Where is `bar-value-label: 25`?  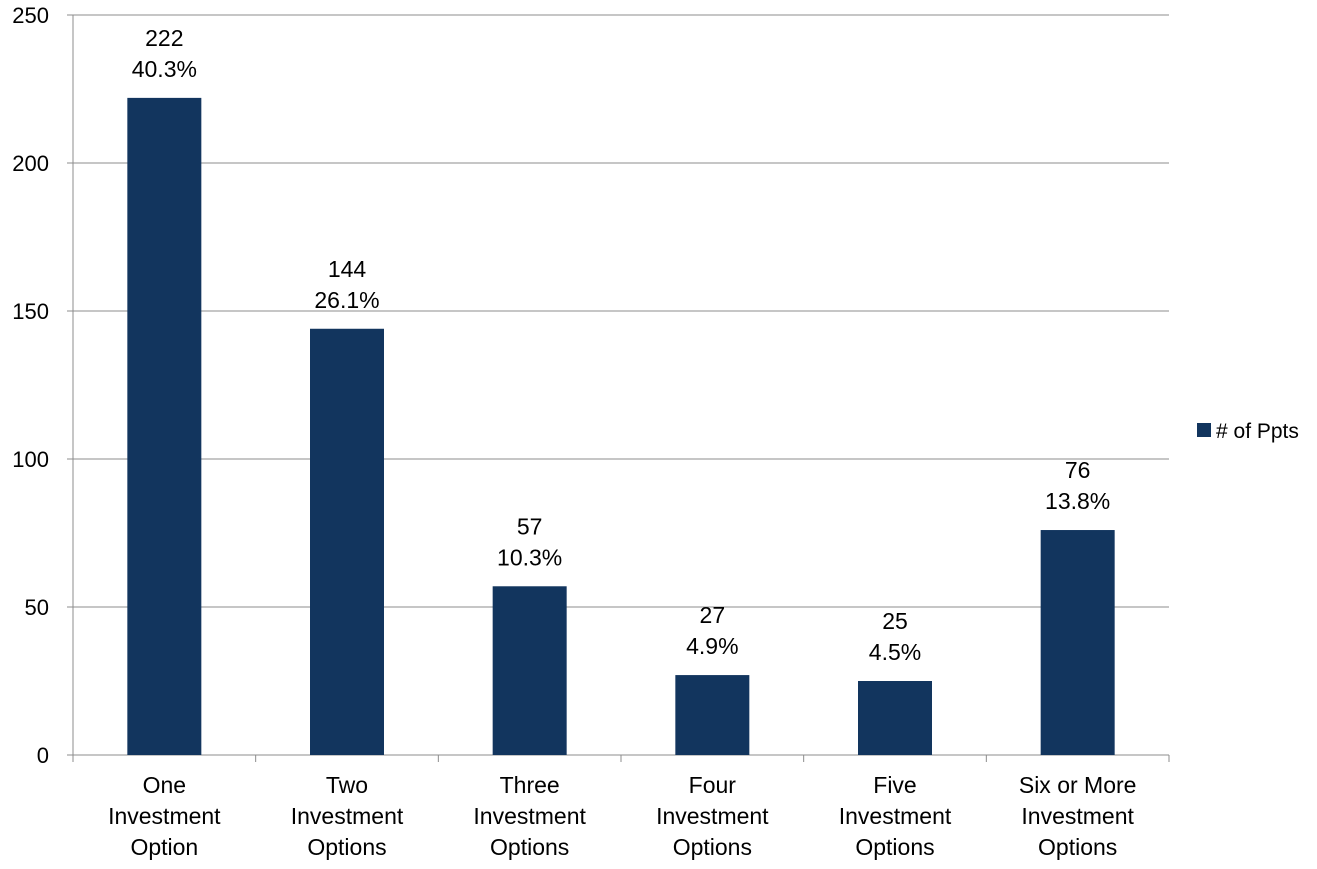 bar-value-label: 25 is located at coordinates (895, 621).